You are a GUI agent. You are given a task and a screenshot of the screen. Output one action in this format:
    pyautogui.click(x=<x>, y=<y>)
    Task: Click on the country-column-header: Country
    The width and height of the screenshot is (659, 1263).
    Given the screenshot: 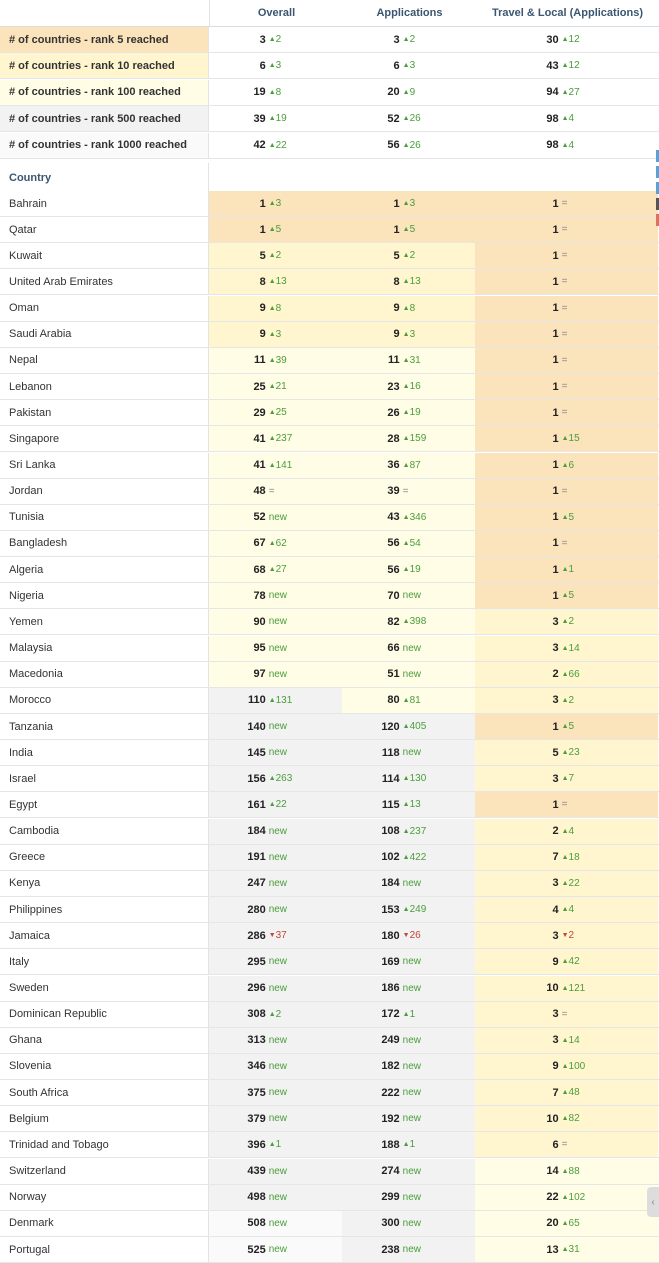 What is the action you would take?
    pyautogui.click(x=104, y=177)
    